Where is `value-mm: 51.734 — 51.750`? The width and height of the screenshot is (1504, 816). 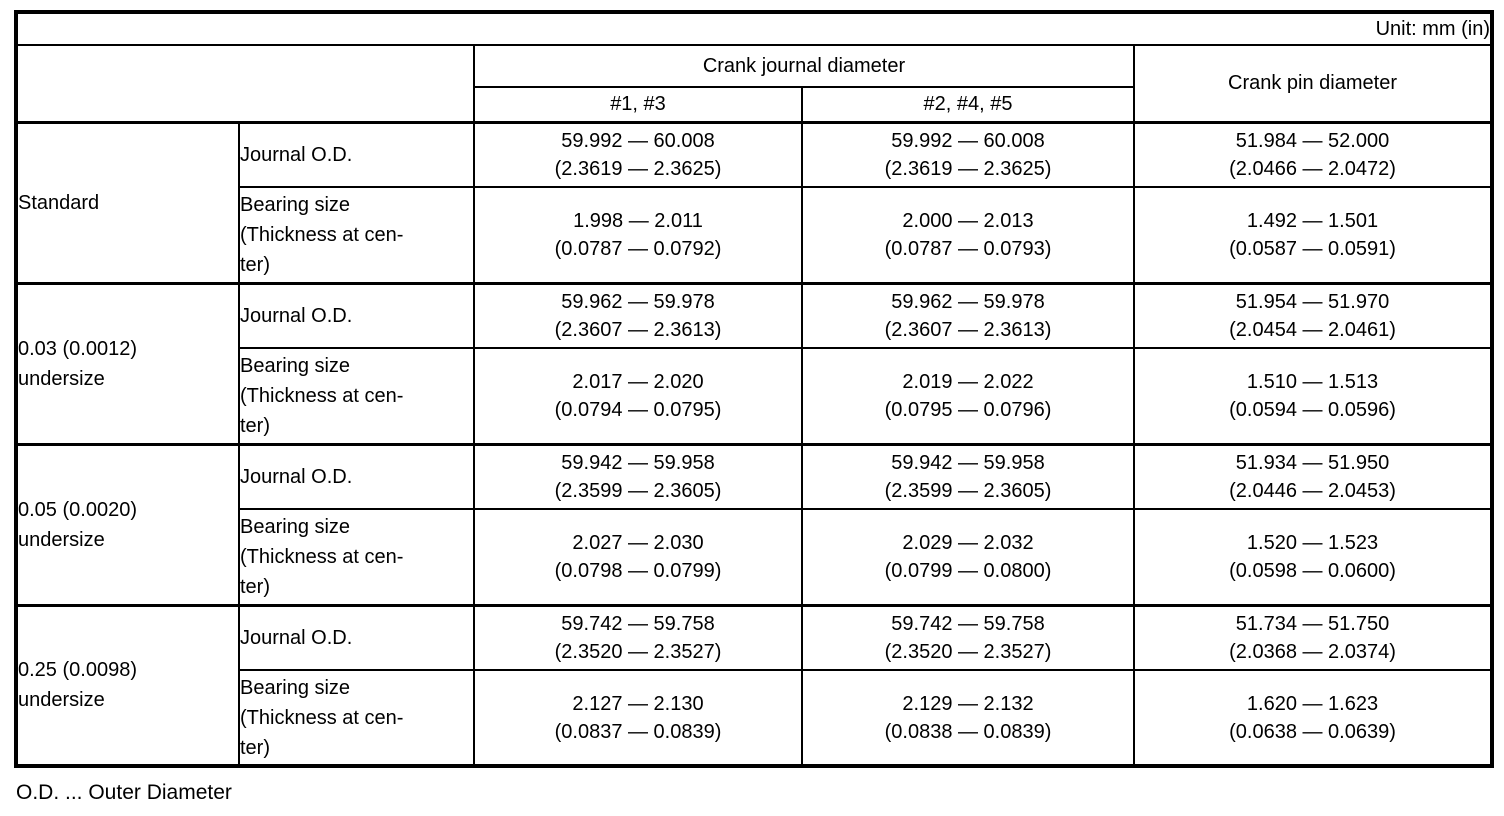 value-mm: 51.734 — 51.750 is located at coordinates (1312, 623).